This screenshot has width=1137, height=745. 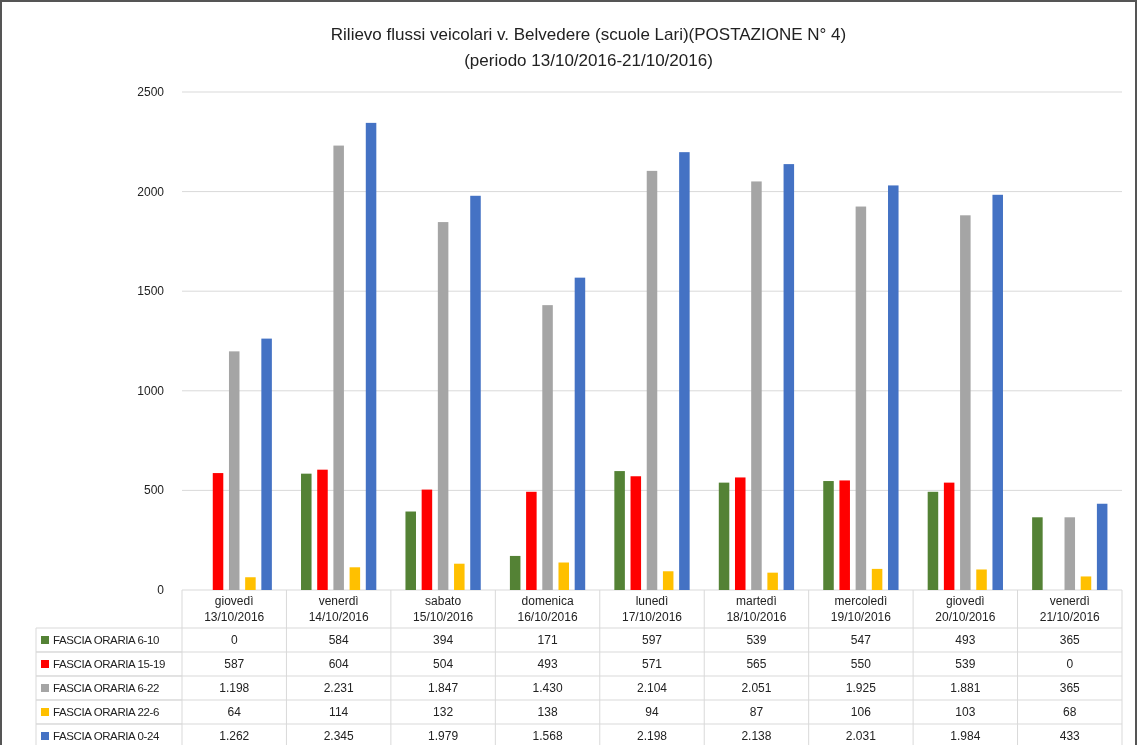 I want to click on data-label: 547, so click(x=861, y=640).